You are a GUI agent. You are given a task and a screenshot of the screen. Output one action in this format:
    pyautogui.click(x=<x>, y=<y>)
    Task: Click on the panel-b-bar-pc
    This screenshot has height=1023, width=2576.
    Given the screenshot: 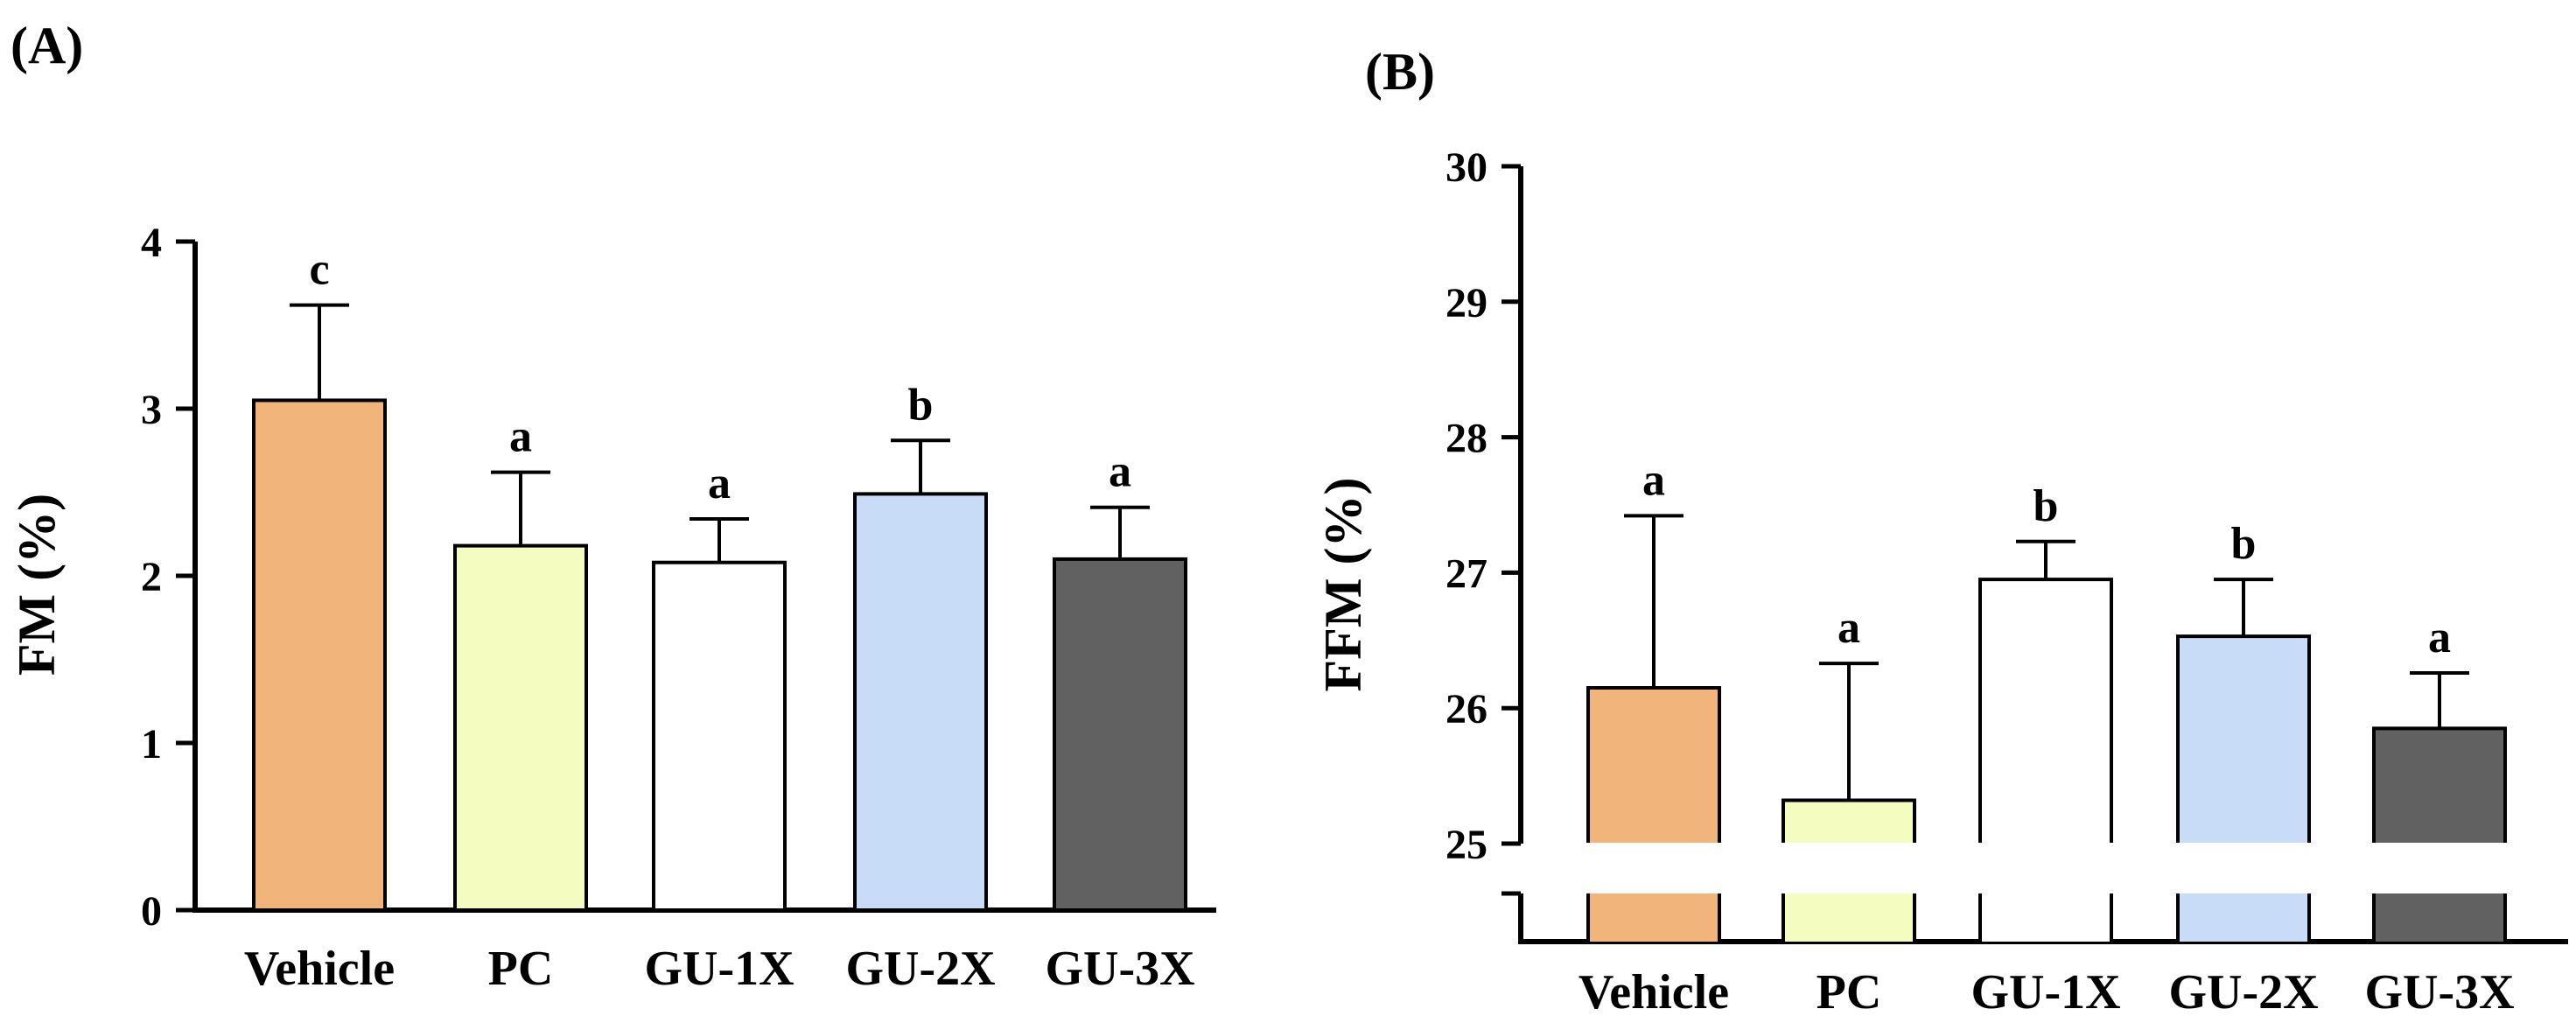 What is the action you would take?
    pyautogui.click(x=1848, y=822)
    